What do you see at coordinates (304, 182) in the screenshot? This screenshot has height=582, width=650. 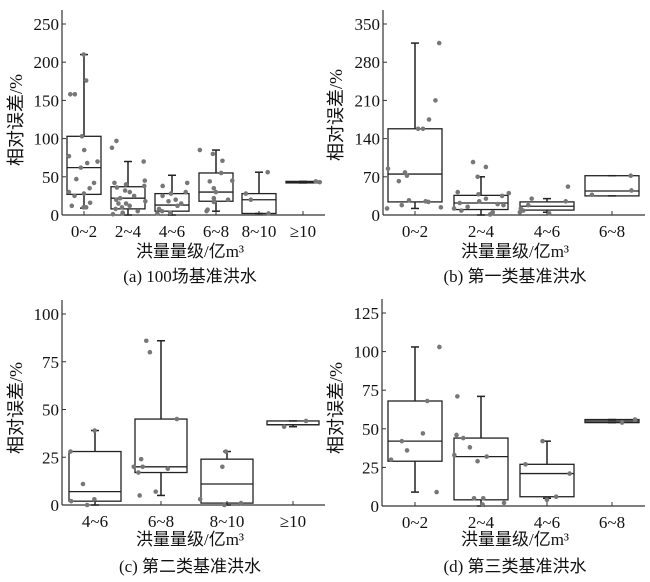 I see `box-≥10` at bounding box center [304, 182].